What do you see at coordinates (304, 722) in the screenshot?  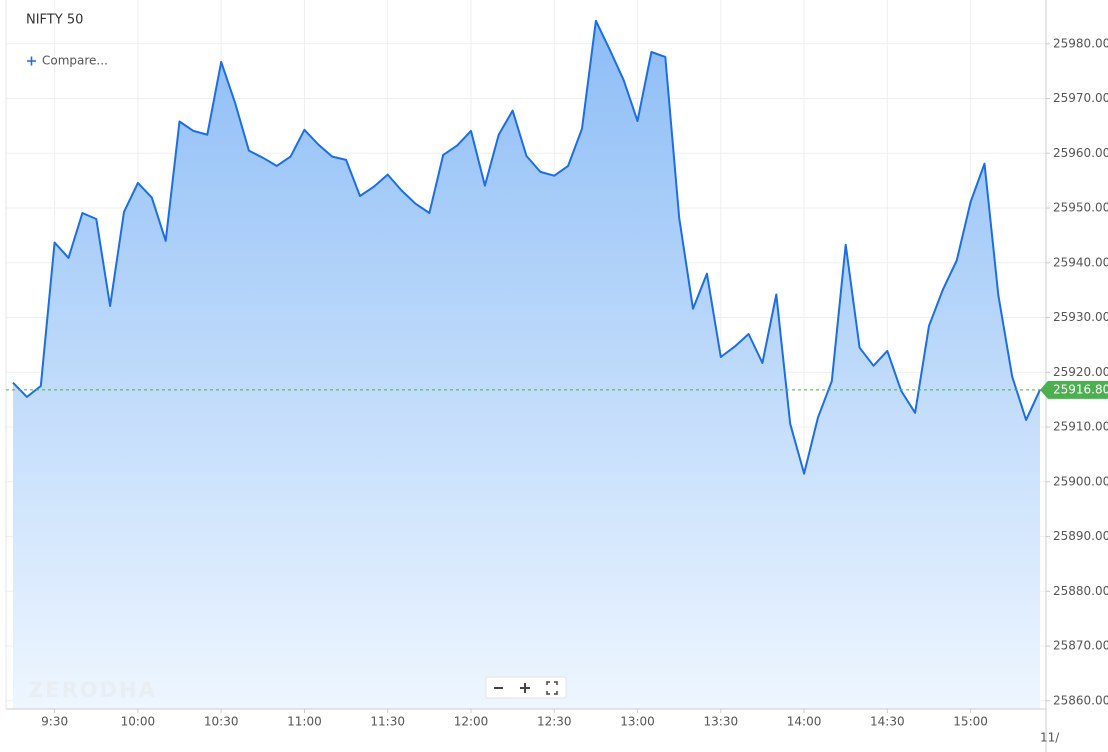 I see `x-tick-label: 11:00` at bounding box center [304, 722].